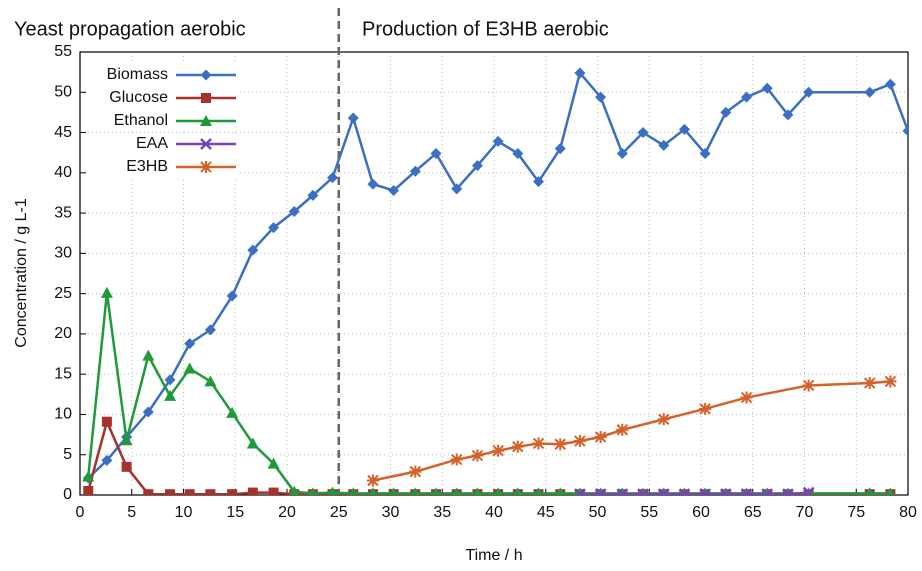 The image size is (922, 571). Describe the element at coordinates (339, 512) in the screenshot. I see `x-tick-label: 25` at that location.